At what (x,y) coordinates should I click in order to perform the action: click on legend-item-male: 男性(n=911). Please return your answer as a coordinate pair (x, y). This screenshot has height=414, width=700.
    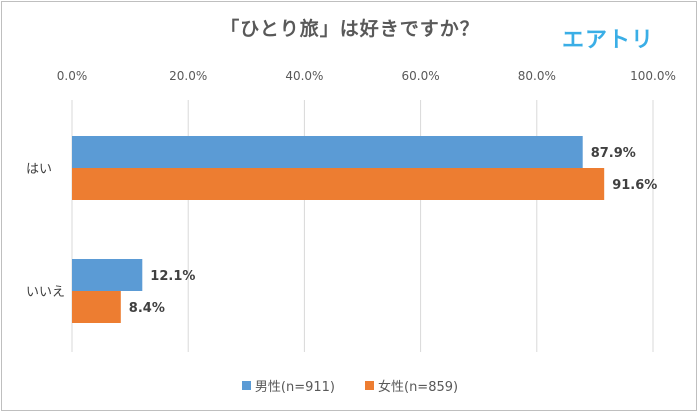
    Looking at the image, I should click on (288, 385).